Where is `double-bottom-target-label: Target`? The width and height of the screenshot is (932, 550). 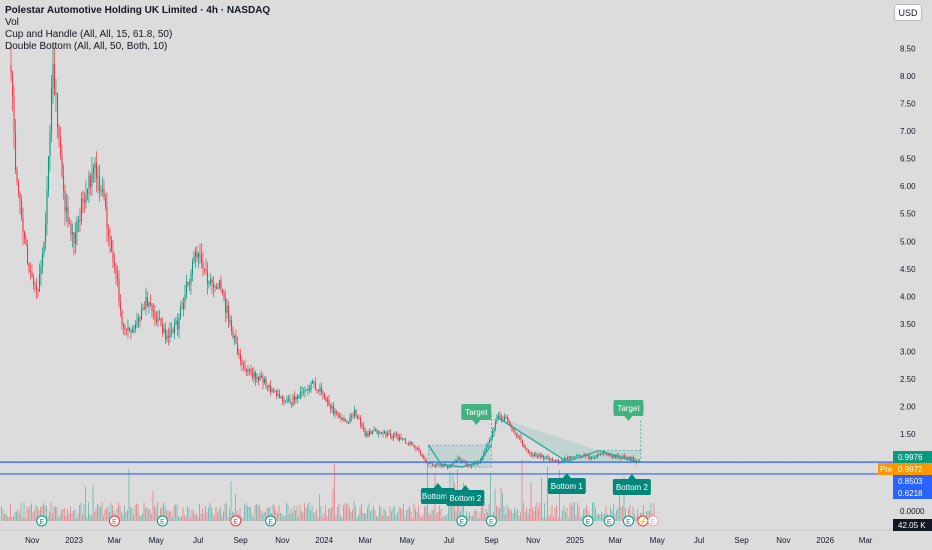 double-bottom-target-label: Target is located at coordinates (628, 410).